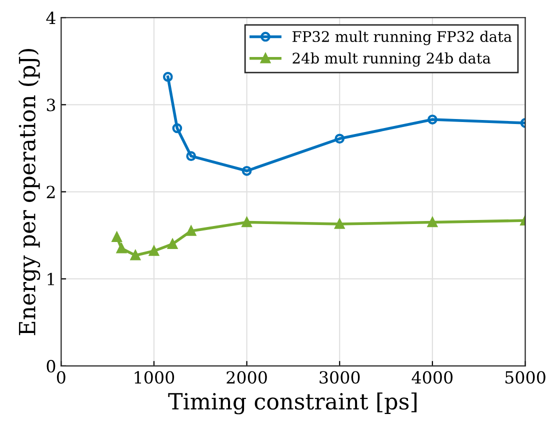 The width and height of the screenshot is (546, 430). I want to click on y-tick-label: 3, so click(51, 105).